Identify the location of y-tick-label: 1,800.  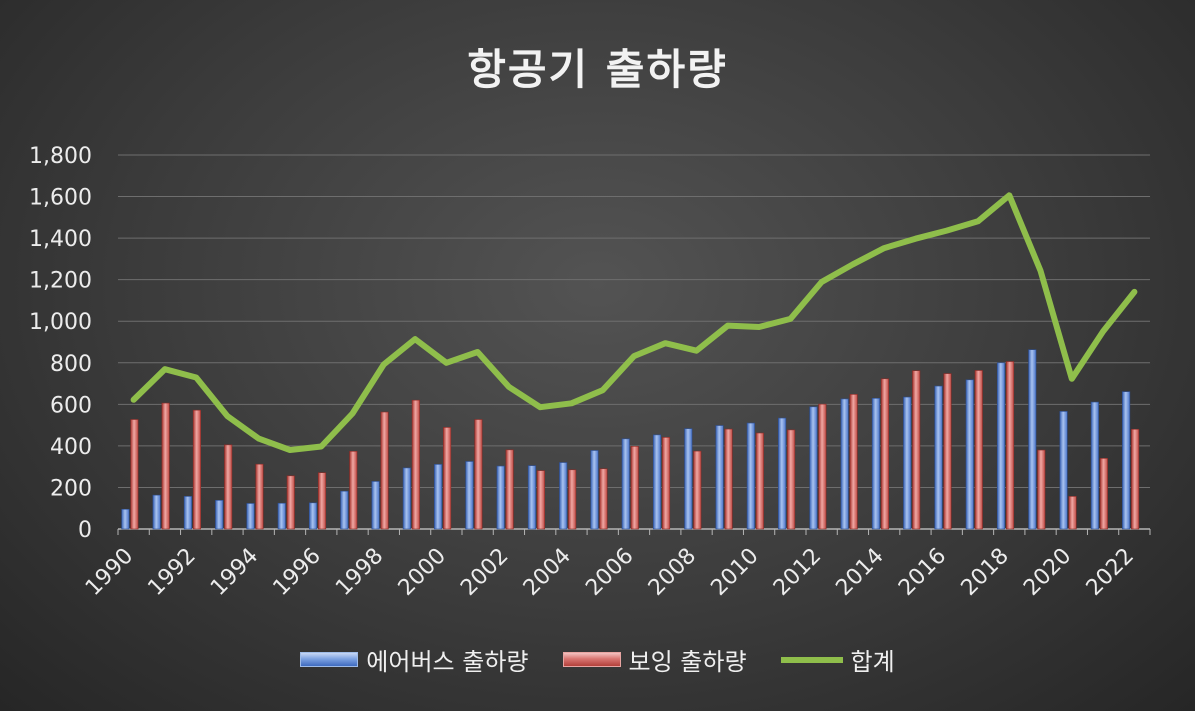
(60, 156).